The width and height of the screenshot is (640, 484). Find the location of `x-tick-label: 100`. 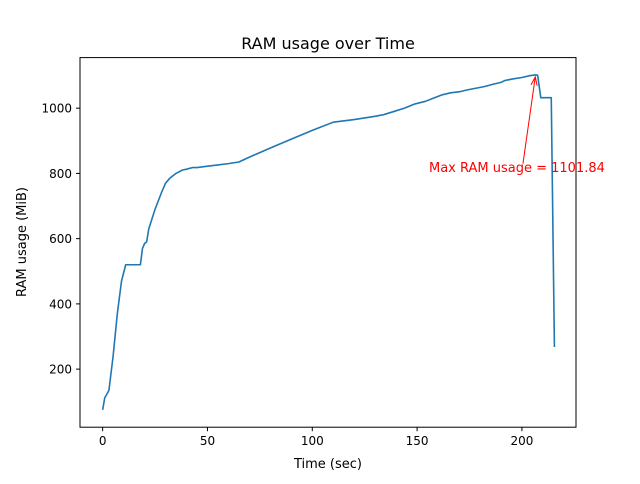

x-tick-label: 100 is located at coordinates (312, 441).